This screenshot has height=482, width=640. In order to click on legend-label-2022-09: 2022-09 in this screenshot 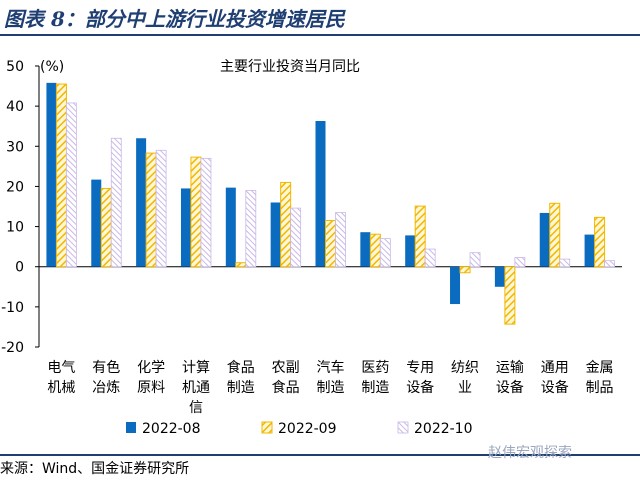, I will do `click(307, 429)`.